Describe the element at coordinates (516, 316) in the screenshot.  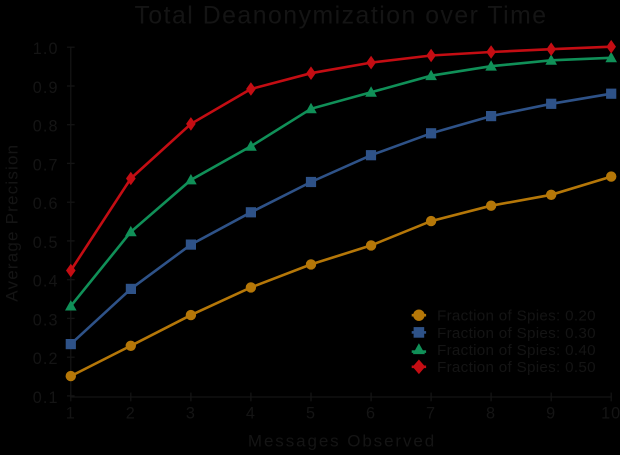
I see `svg-text: Fraction of Spies: 0.20` at that location.